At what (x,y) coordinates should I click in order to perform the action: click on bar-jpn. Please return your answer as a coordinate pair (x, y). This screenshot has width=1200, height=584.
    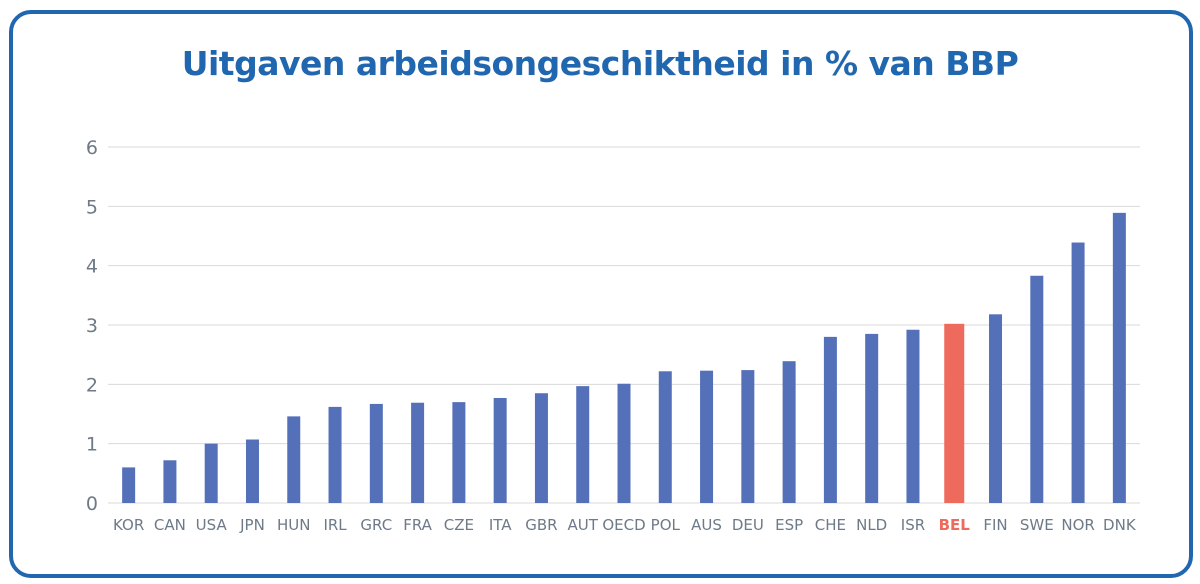
    Looking at the image, I should click on (252, 471).